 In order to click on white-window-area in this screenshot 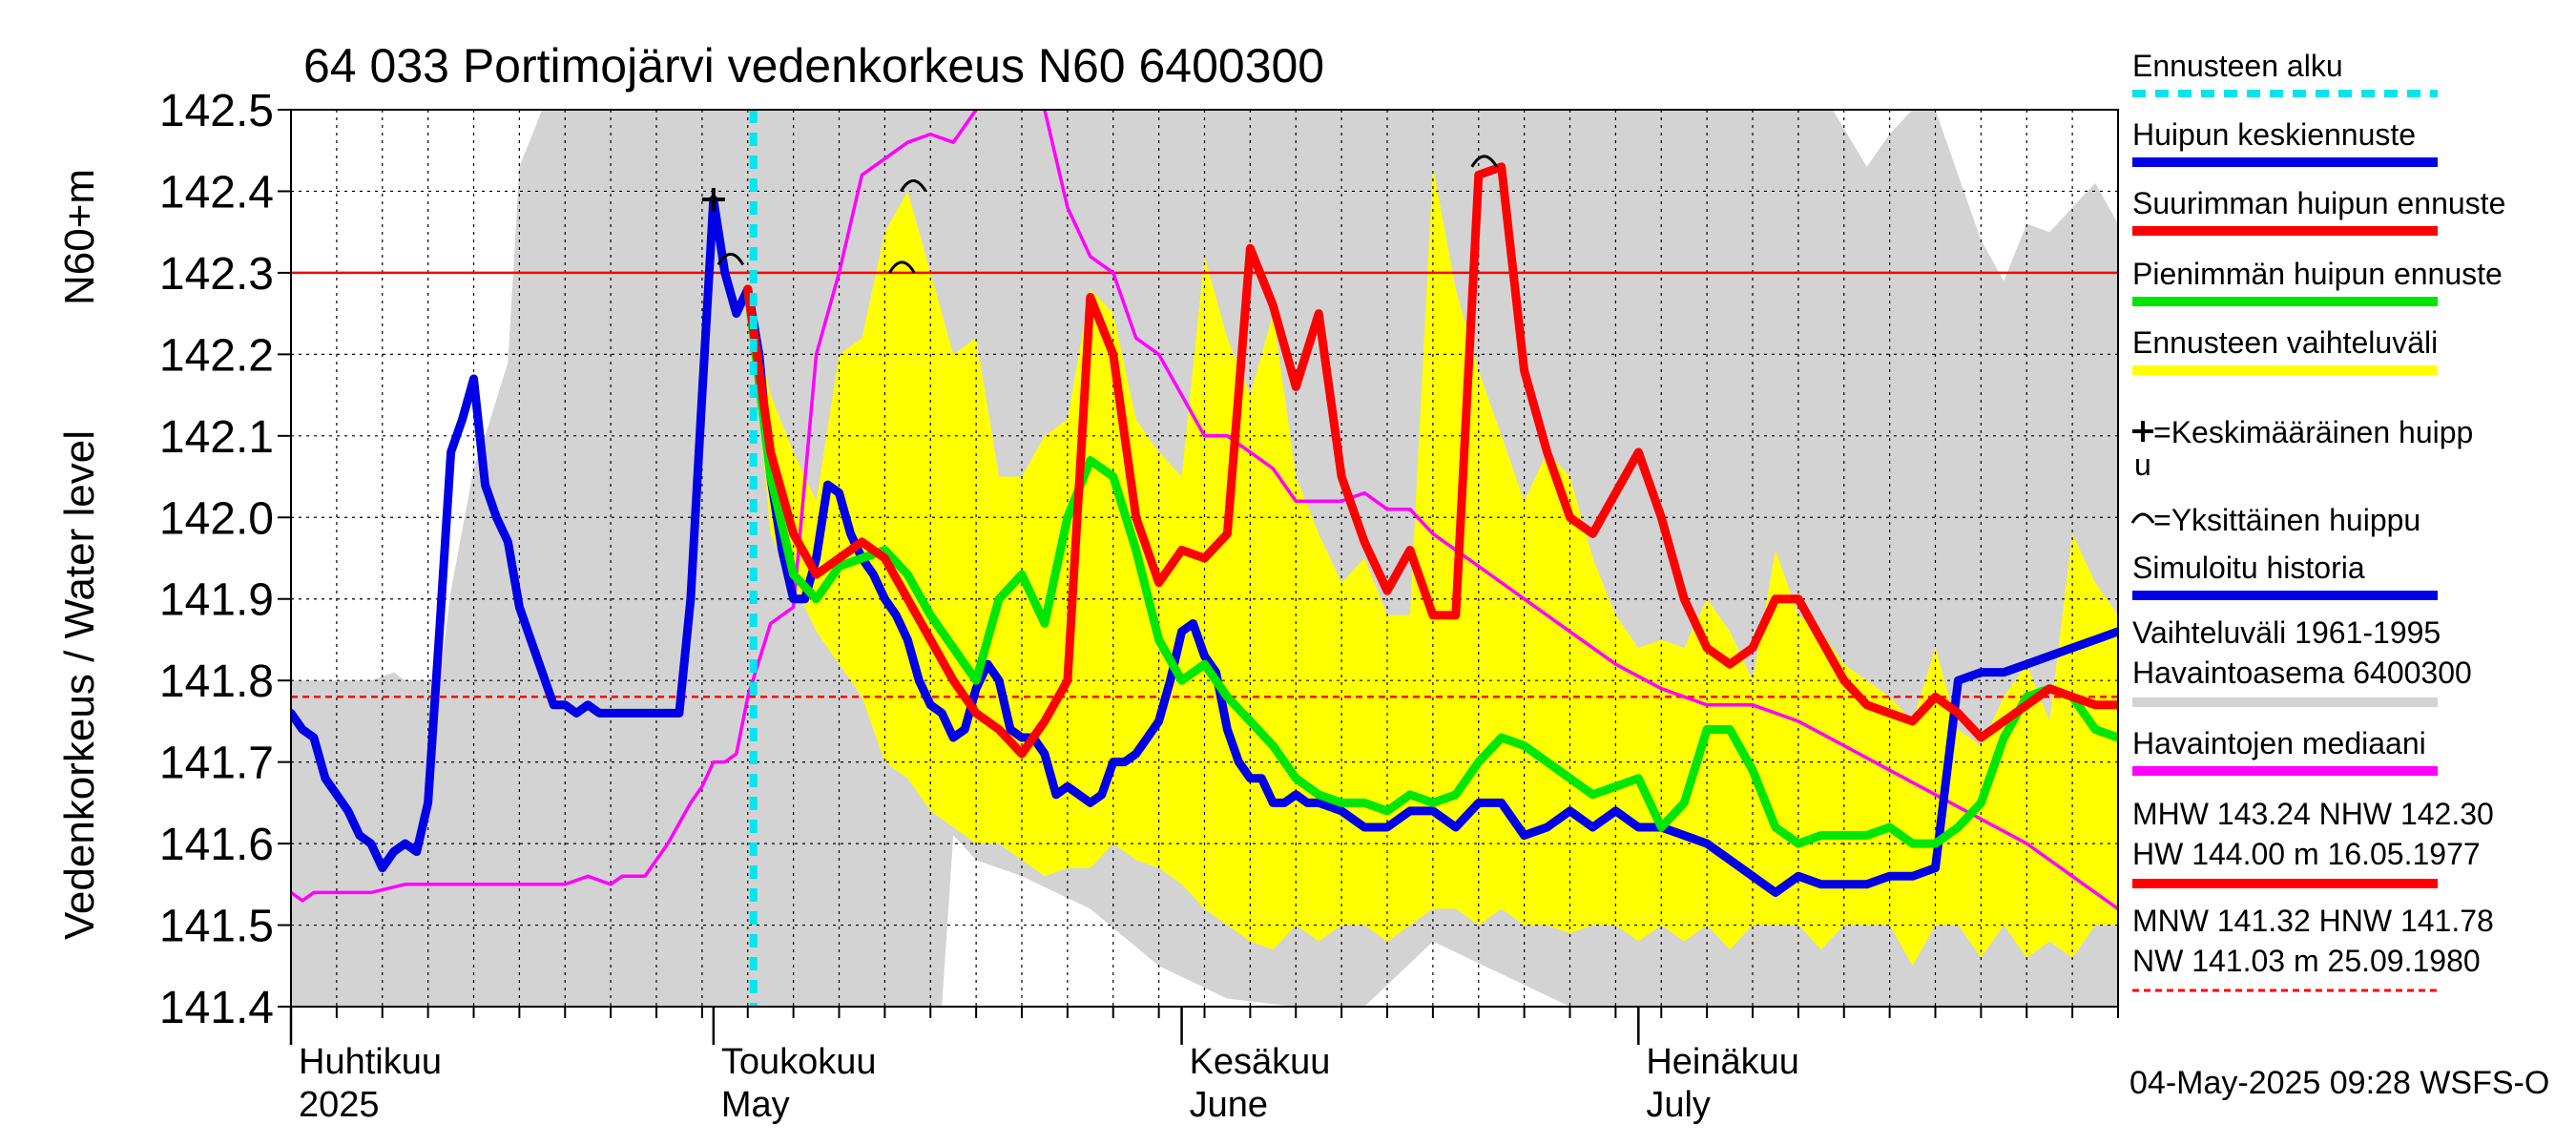, I will do `click(1256, 921)`.